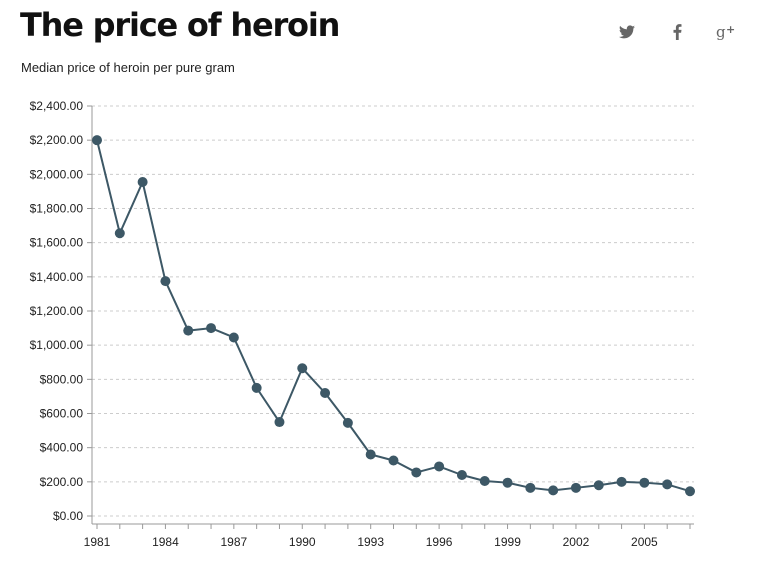 Image resolution: width=757 pixels, height=567 pixels. I want to click on google-plus-icon: g +, so click(725, 32).